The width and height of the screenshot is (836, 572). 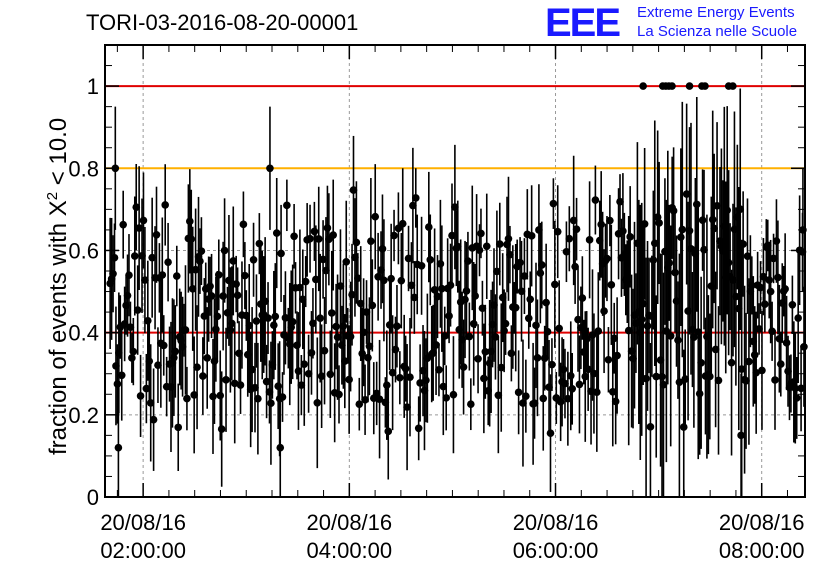 What do you see at coordinates (36, 286) in the screenshot?
I see `y-axis-label-container: fraction of events with X2 < 10.0` at bounding box center [36, 286].